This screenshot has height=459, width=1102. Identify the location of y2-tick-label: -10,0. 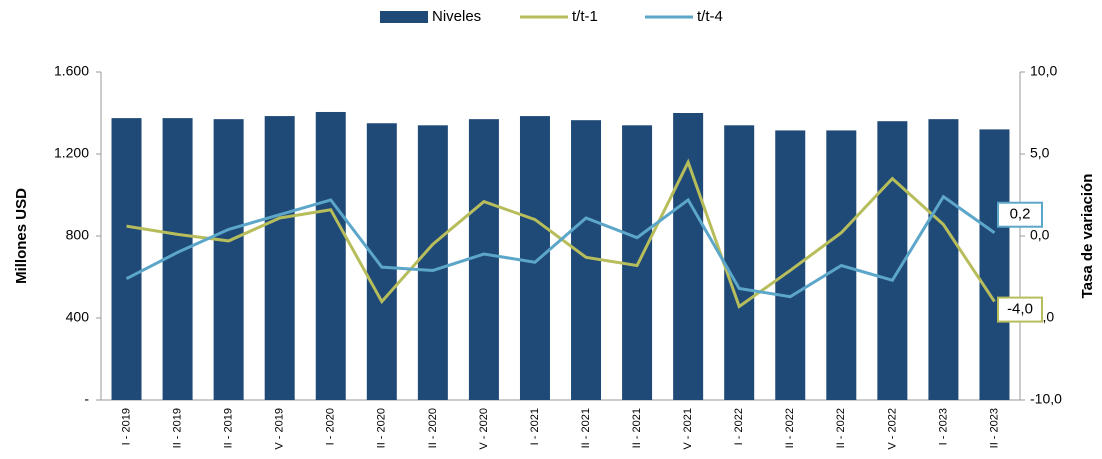
(1046, 399).